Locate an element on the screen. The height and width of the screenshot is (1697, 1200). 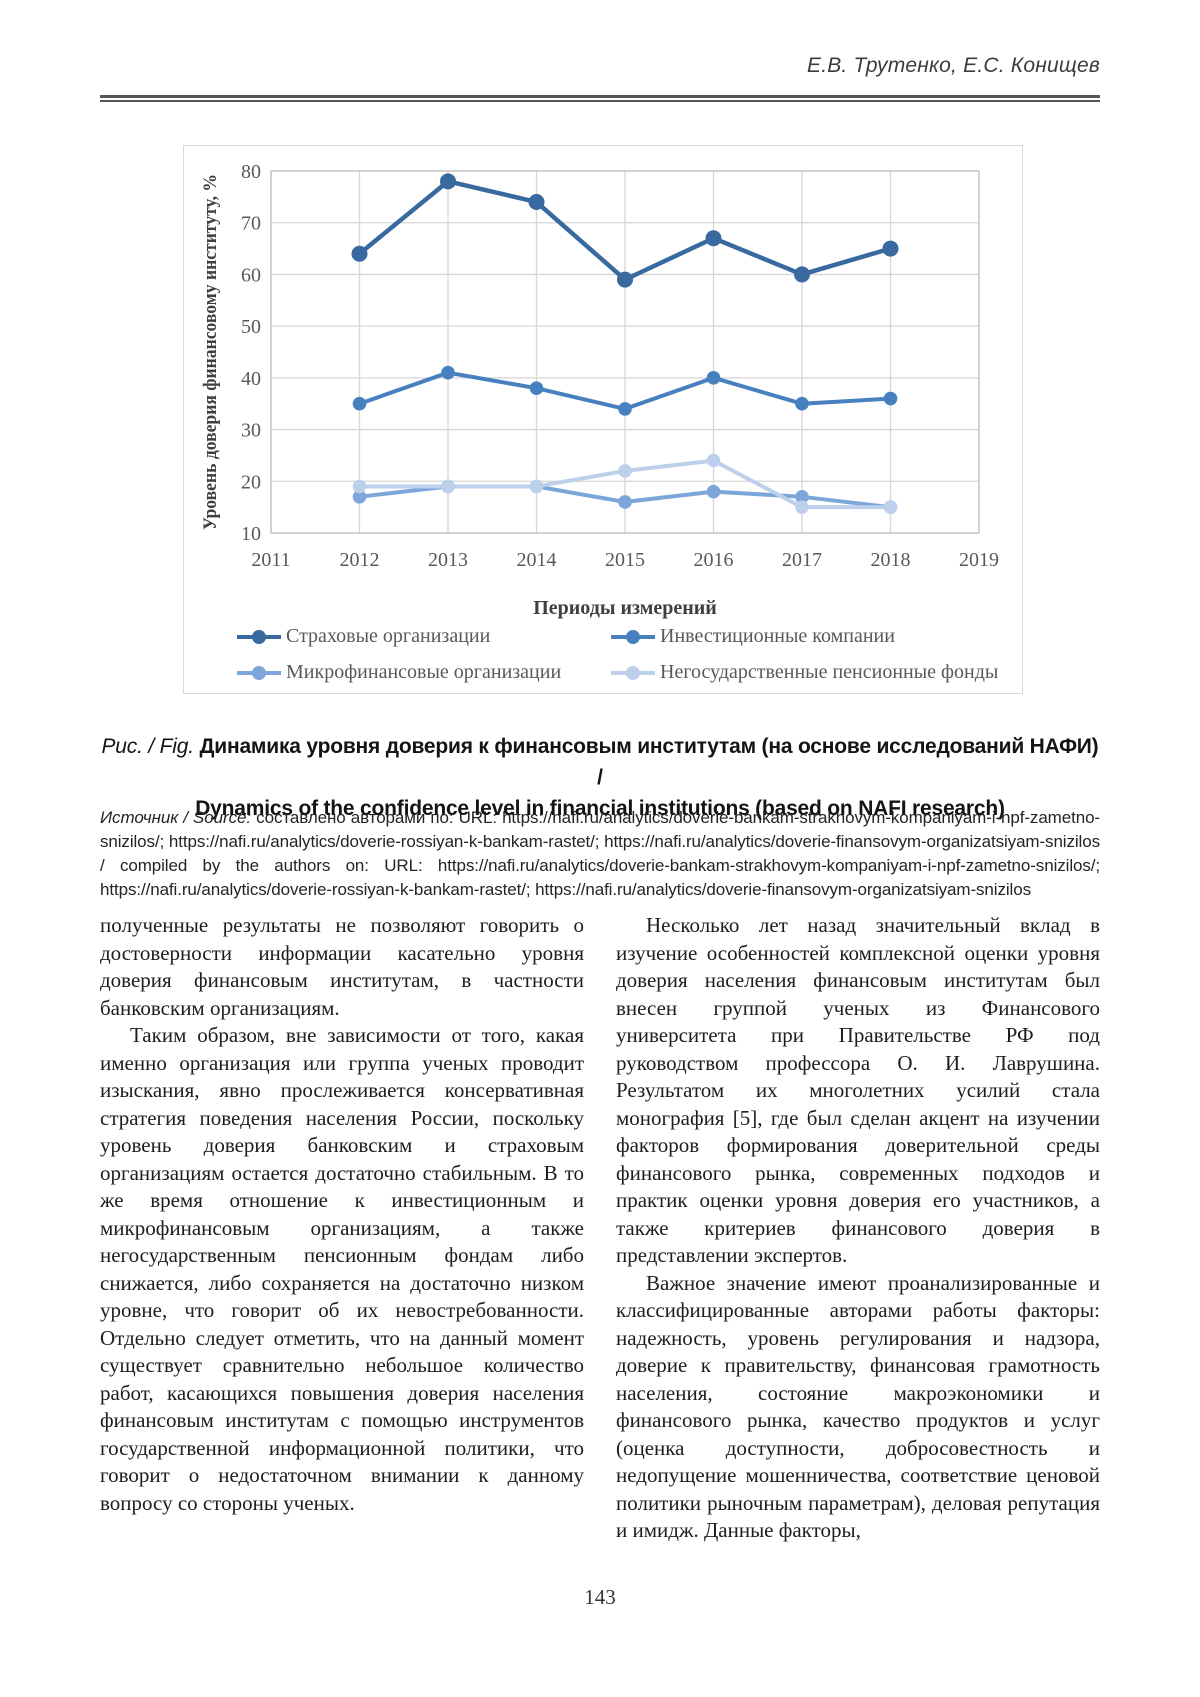
legend-item-insurance: Страховые организации is located at coordinates (363, 636).